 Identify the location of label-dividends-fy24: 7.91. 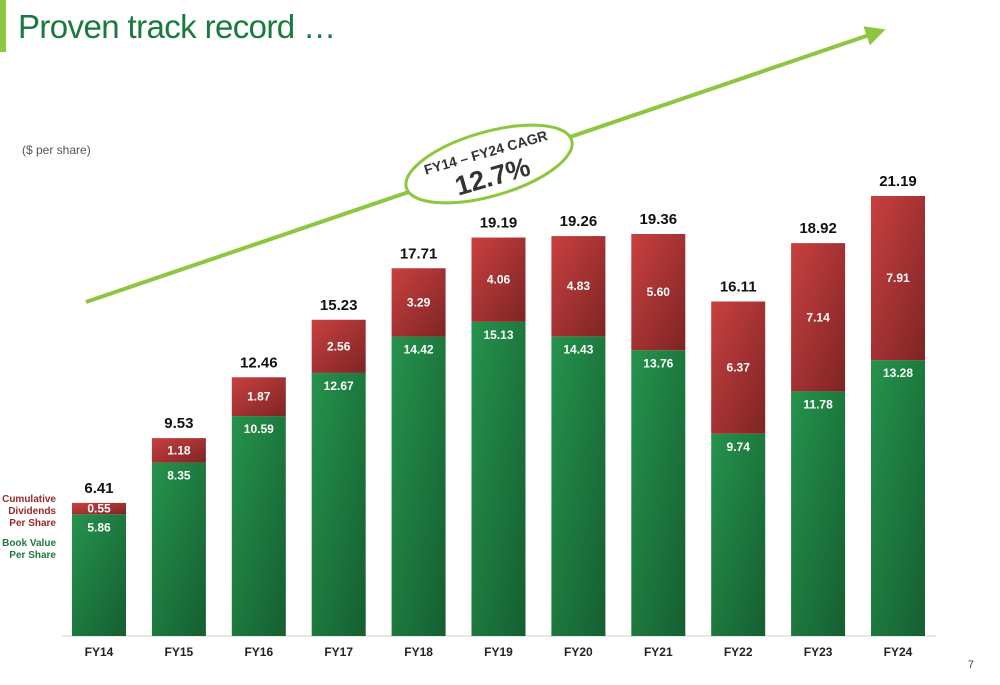
(898, 278).